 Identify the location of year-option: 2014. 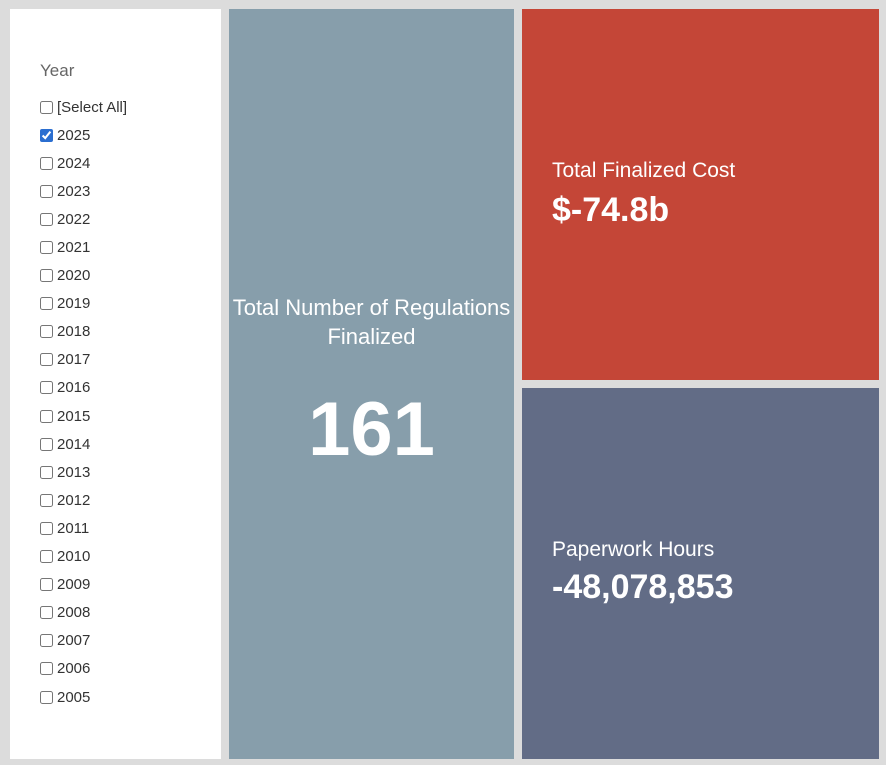
(83, 444).